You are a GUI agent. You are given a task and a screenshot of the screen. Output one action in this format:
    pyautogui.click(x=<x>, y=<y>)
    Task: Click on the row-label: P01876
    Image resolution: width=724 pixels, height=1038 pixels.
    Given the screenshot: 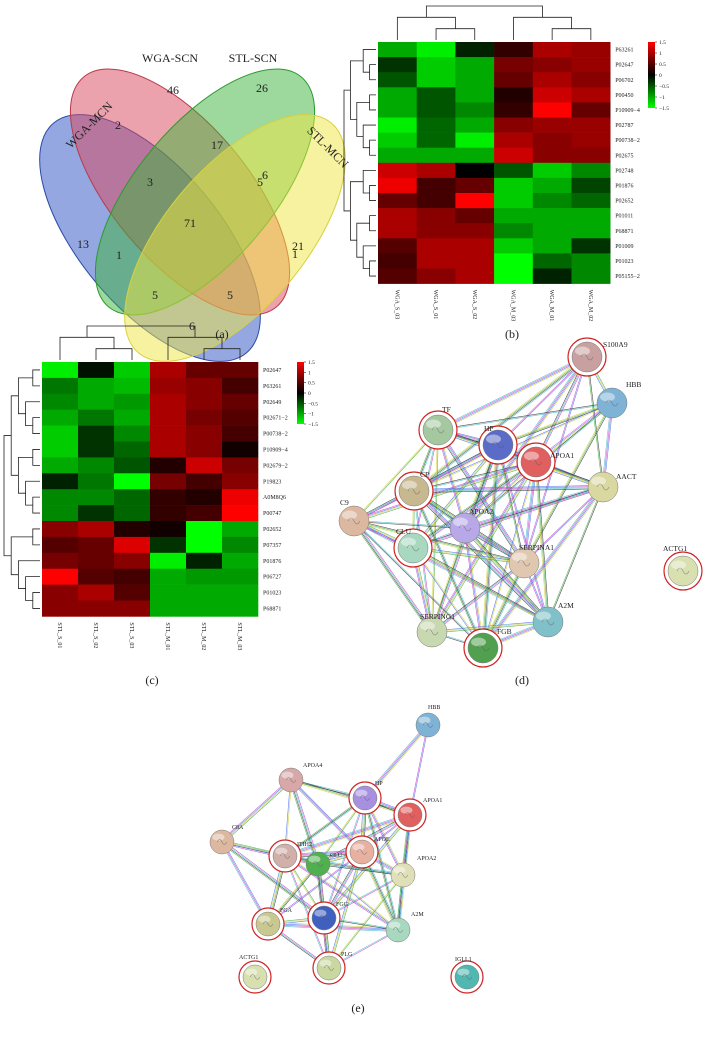 What is the action you would take?
    pyautogui.click(x=624, y=186)
    